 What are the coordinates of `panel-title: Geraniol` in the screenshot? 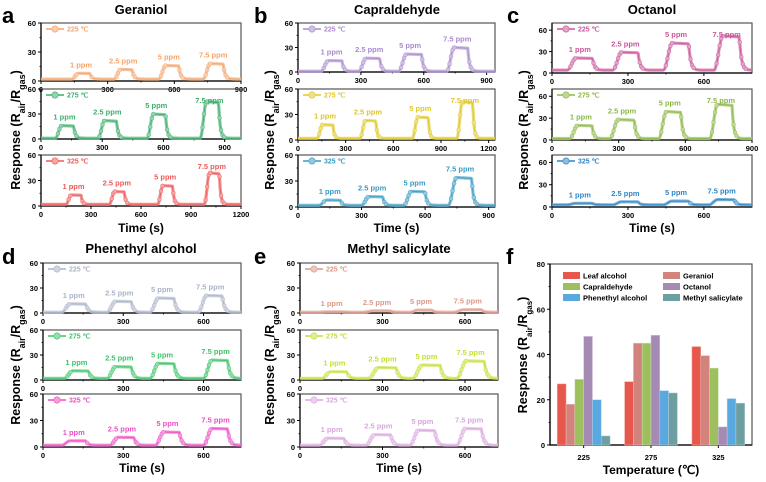 It's located at (141, 9).